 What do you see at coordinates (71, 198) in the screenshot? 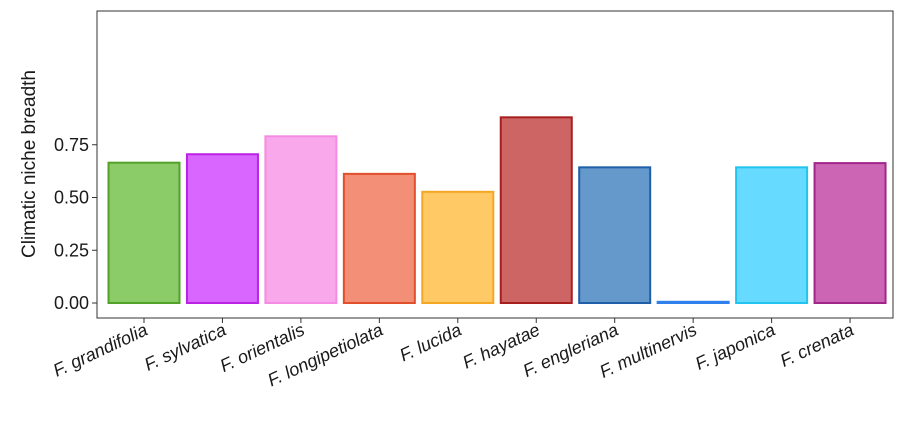
I see `y-tick-label: 0.50` at bounding box center [71, 198].